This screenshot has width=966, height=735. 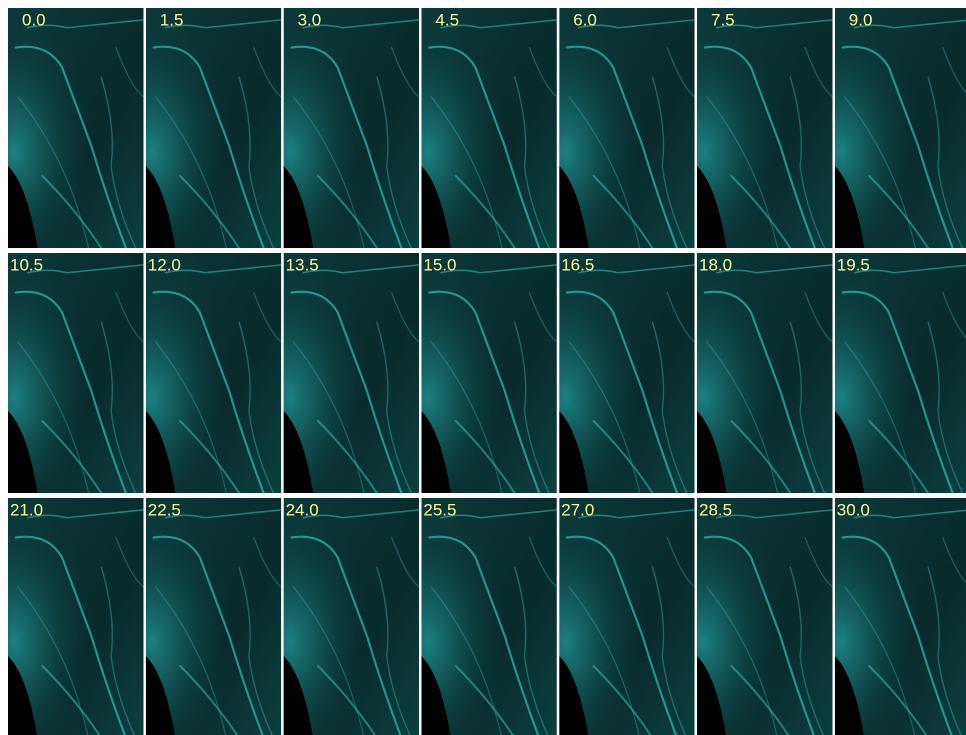 I want to click on frame-tile: 1.5, so click(x=213, y=128).